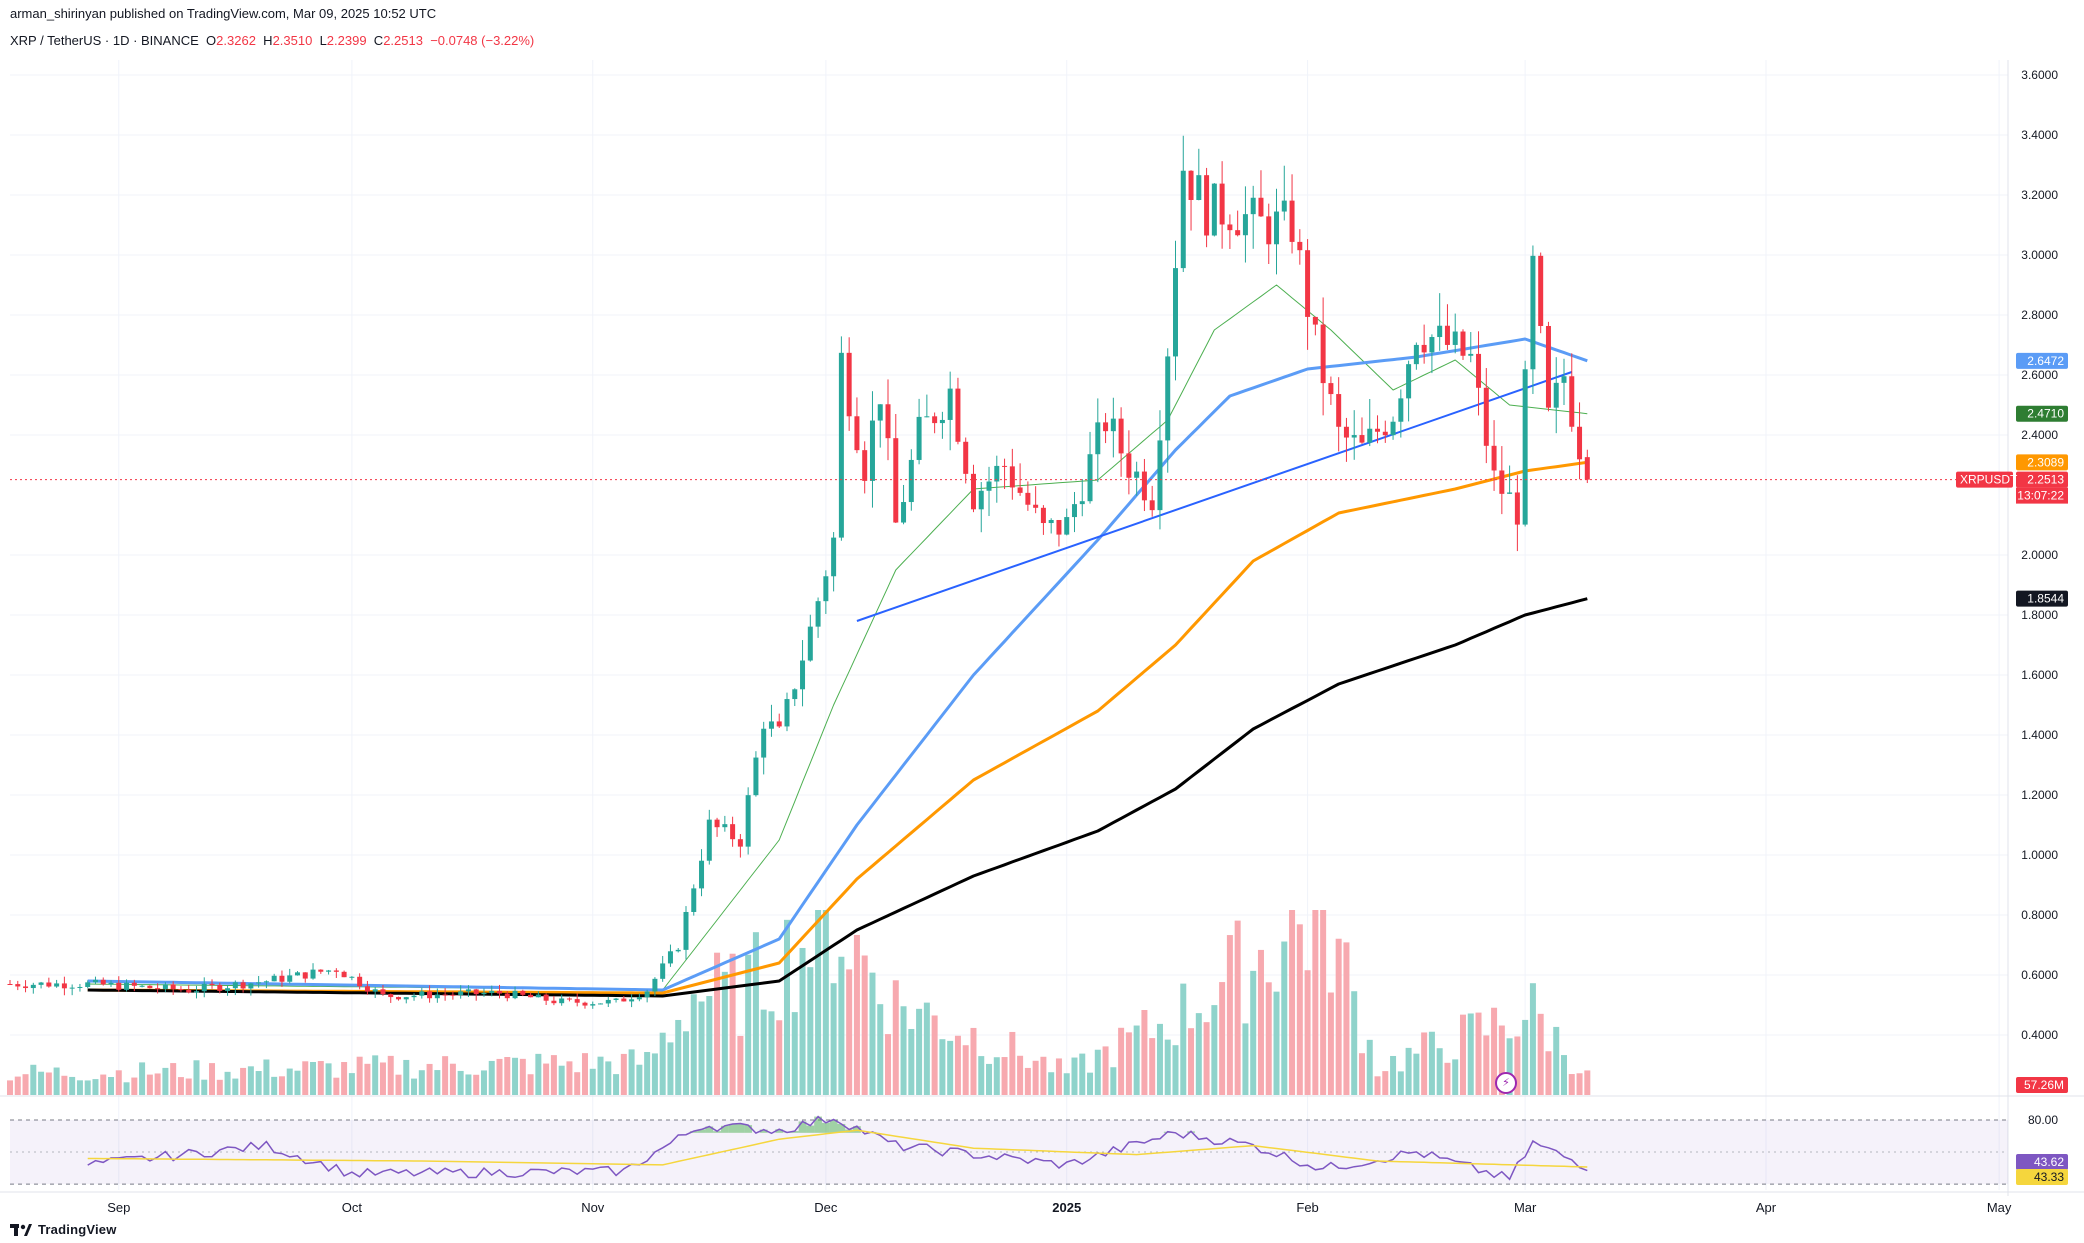 The height and width of the screenshot is (1243, 2084). I want to click on tradingview-logo: TradingView, so click(63, 1229).